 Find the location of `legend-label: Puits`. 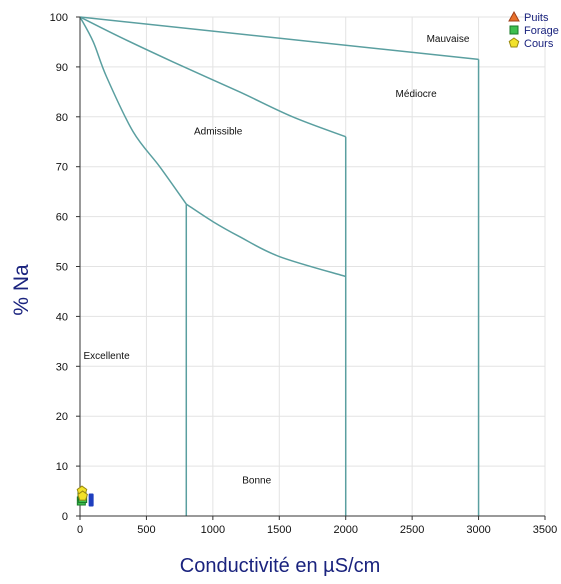

legend-label: Puits is located at coordinates (536, 18).